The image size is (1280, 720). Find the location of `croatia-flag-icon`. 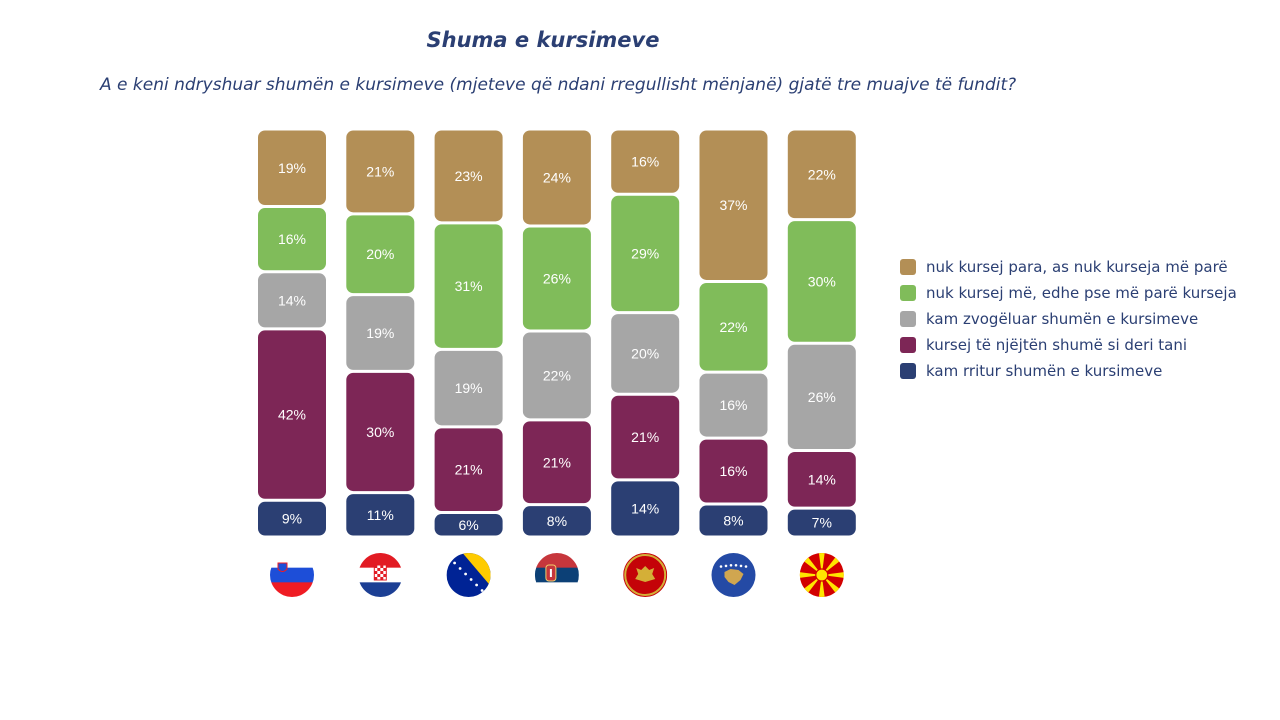

croatia-flag-icon is located at coordinates (380, 575).